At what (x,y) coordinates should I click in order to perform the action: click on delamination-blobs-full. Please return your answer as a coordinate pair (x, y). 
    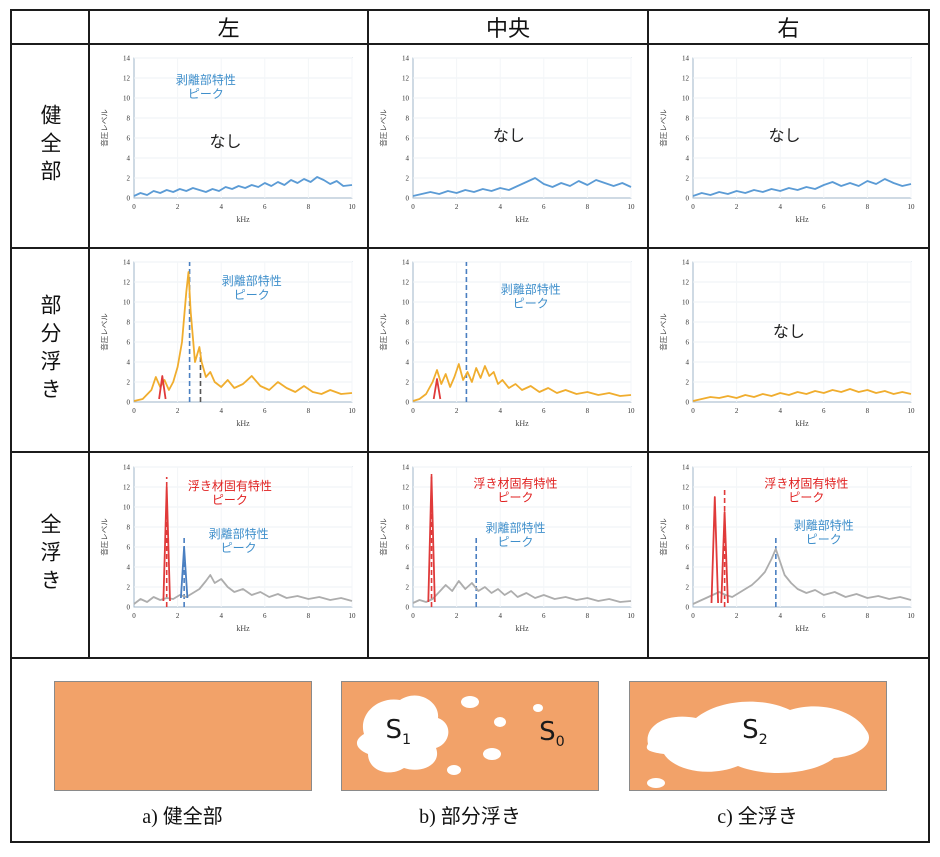
    Looking at the image, I should click on (757, 744).